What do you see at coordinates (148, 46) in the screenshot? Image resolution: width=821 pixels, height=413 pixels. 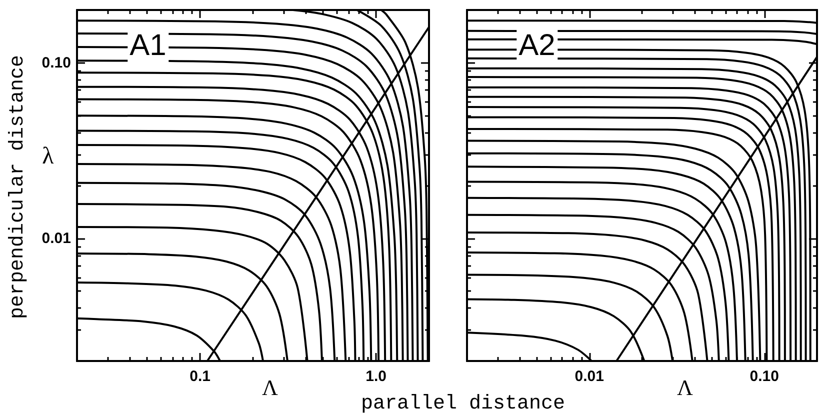 I see `annotation: A1` at bounding box center [148, 46].